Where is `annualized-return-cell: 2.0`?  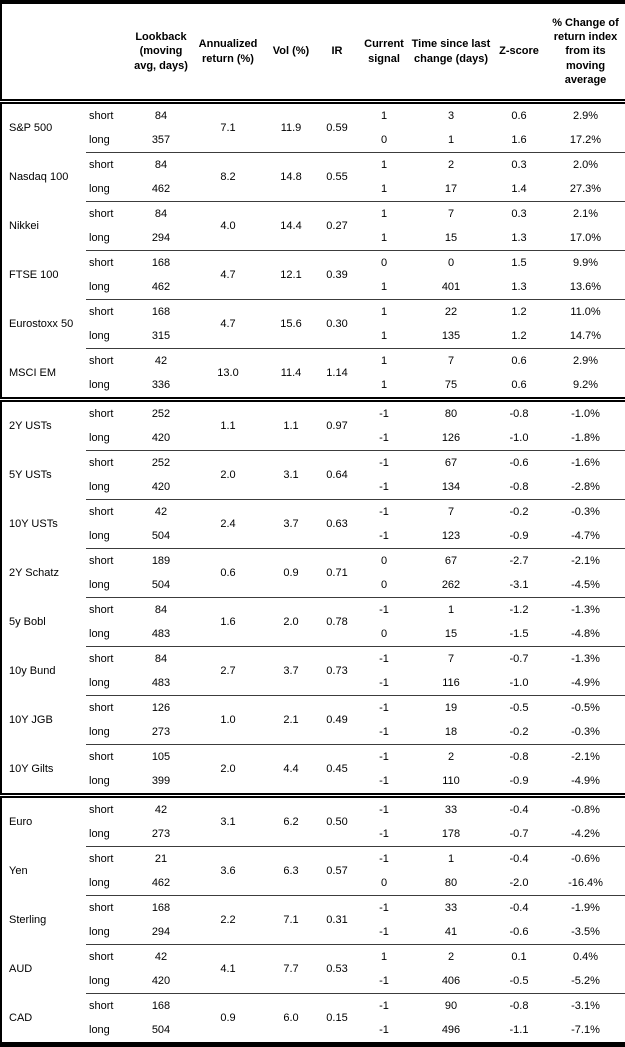
annualized-return-cell: 2.0 is located at coordinates (228, 770).